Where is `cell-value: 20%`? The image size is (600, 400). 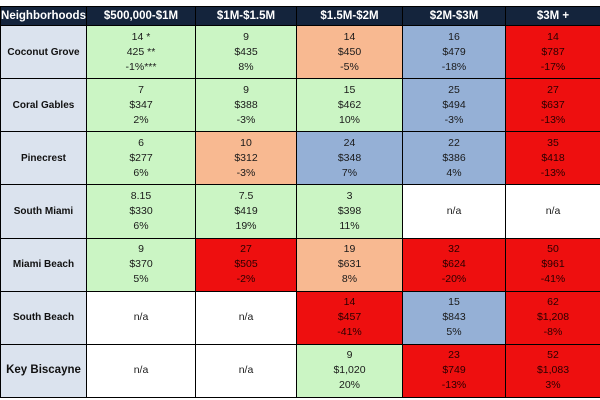
cell-value: 20% is located at coordinates (349, 385).